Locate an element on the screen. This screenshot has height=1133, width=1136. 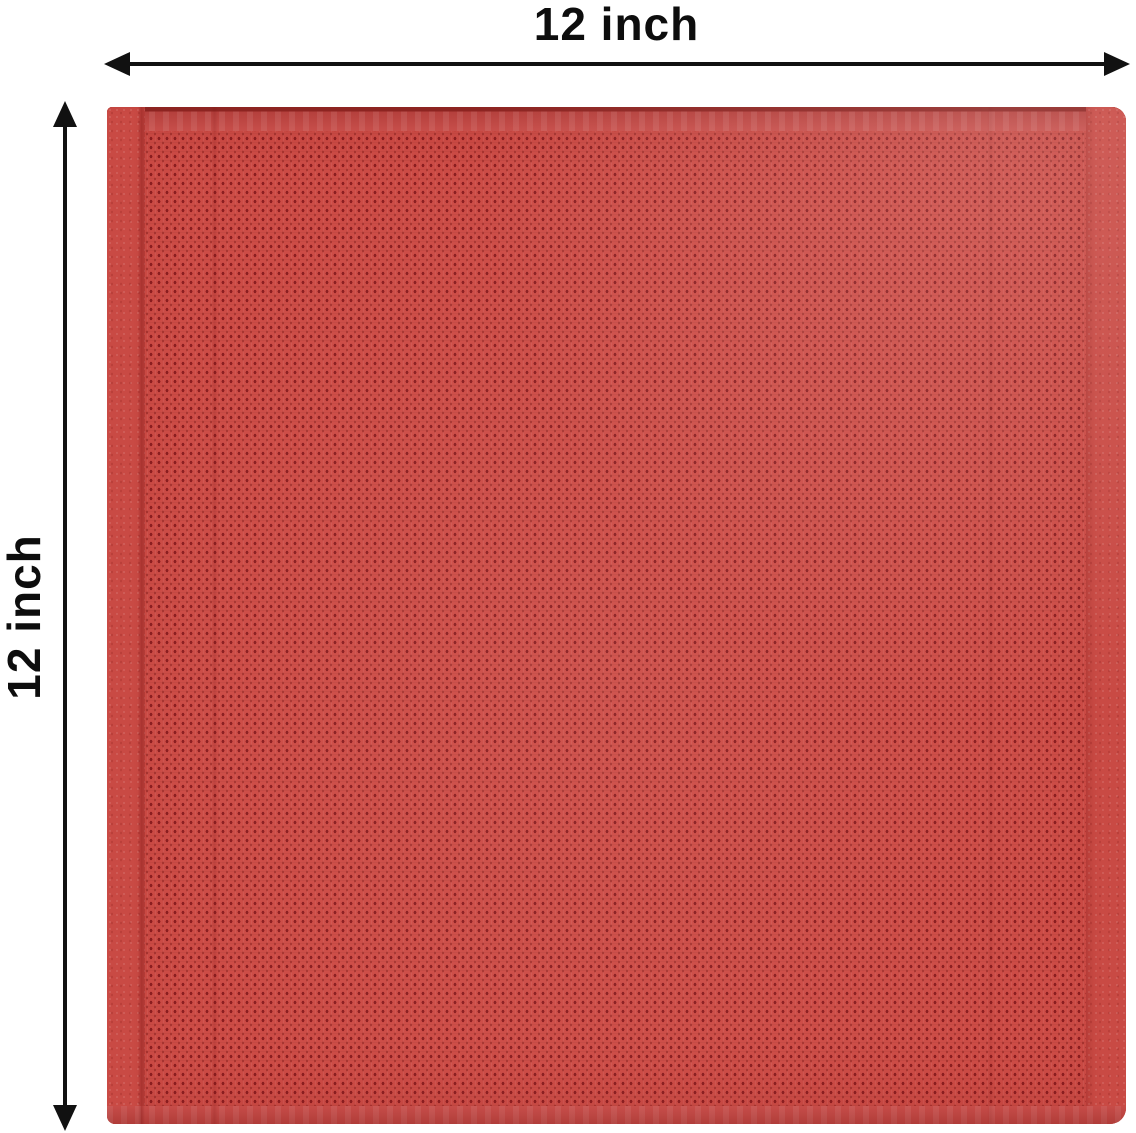
height-arrow-line is located at coordinates (65, 616).